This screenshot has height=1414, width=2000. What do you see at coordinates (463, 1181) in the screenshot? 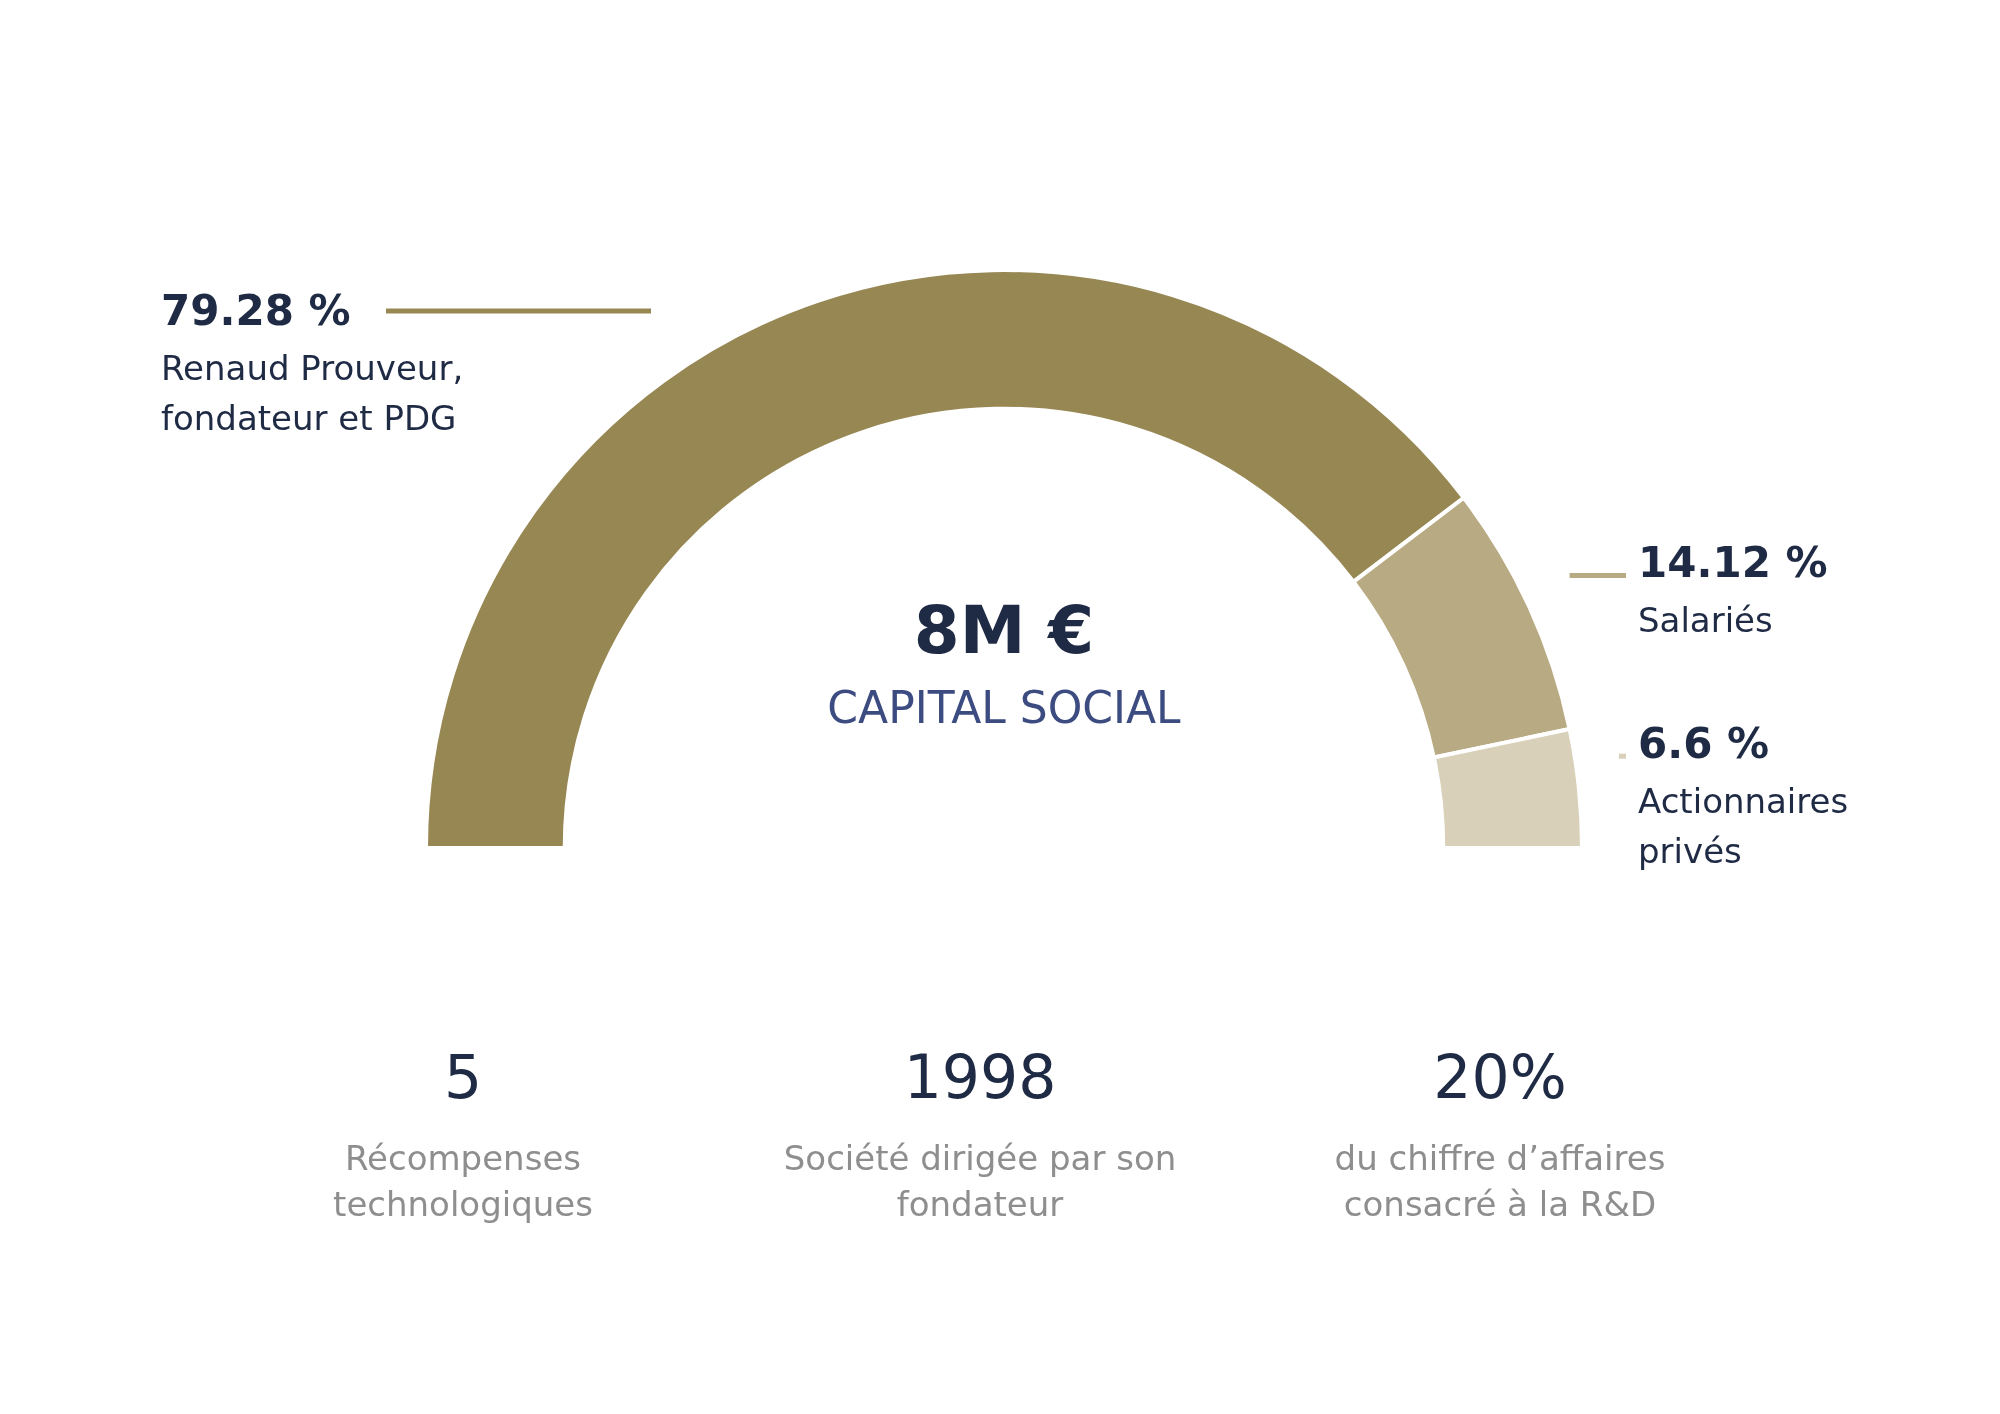
I see `text: Récompenses technologiques` at bounding box center [463, 1181].